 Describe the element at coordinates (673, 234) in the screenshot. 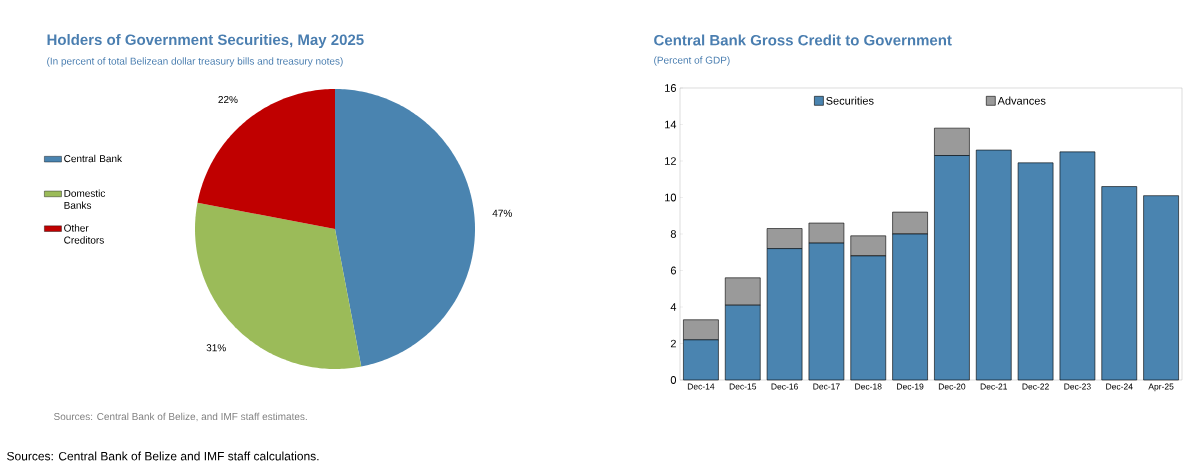

I see `y-tick-label: 8` at that location.